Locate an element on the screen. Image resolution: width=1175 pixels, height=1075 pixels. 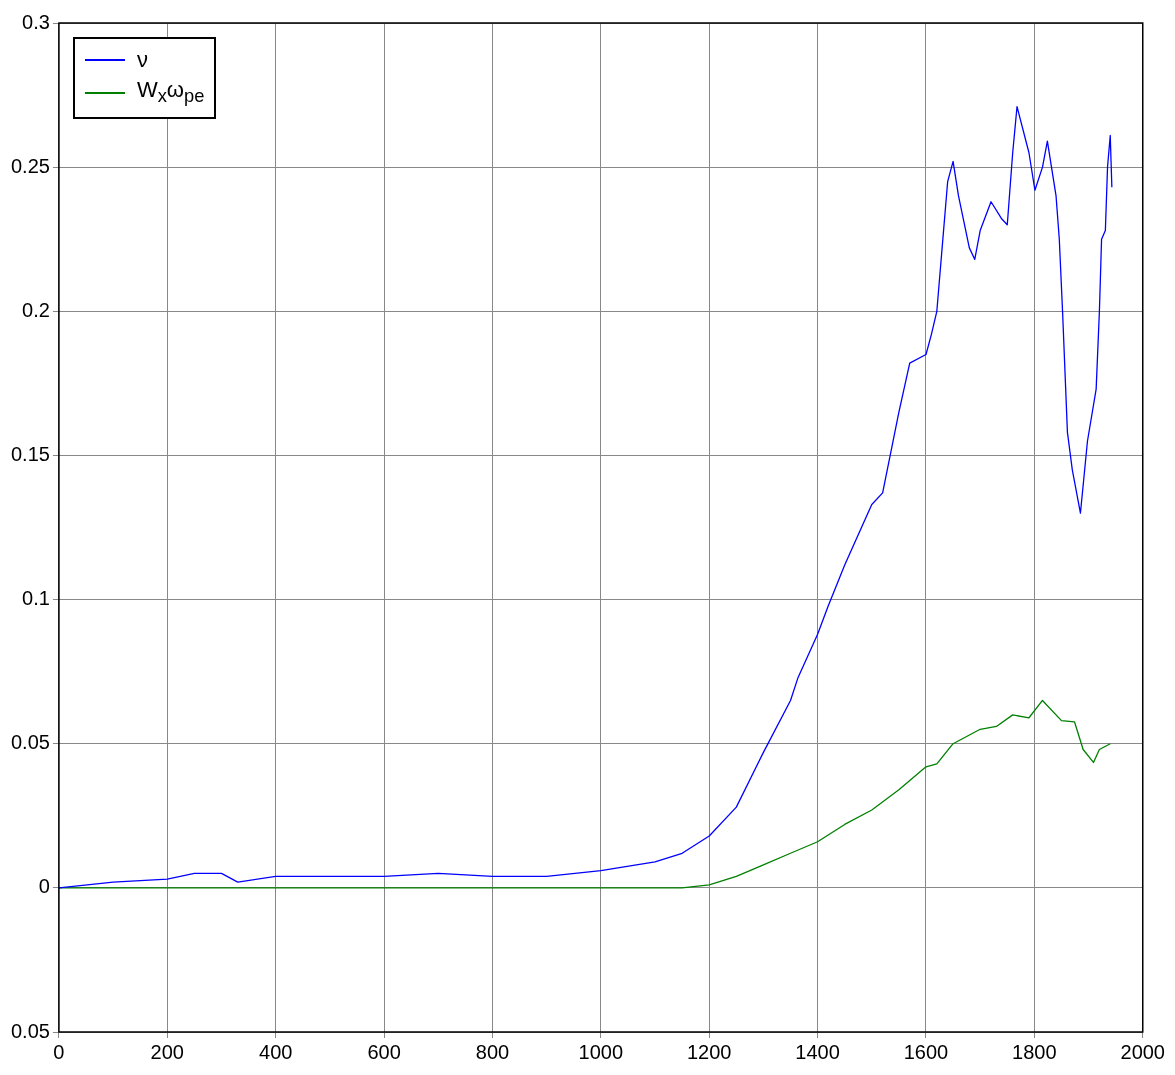
x-tick-label: 400 is located at coordinates (276, 1051).